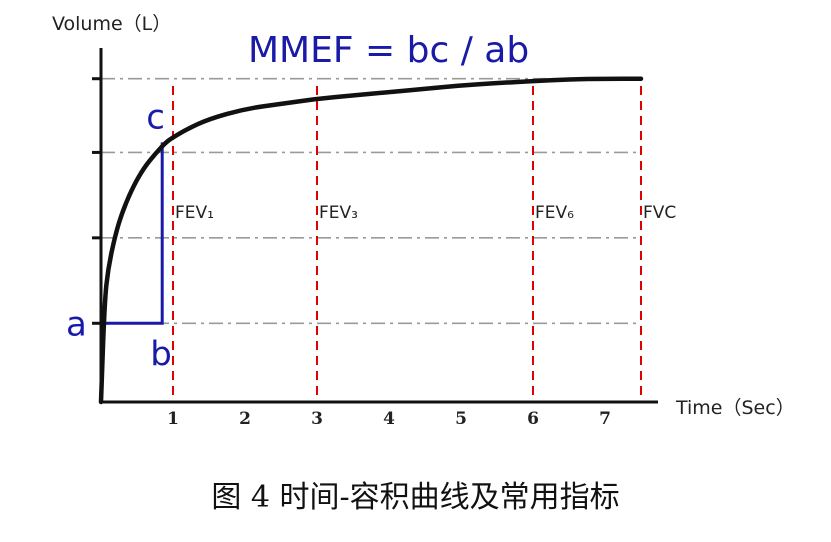 The image size is (831, 542). I want to click on x-axis-label: Time（Sec）, so click(735, 408).